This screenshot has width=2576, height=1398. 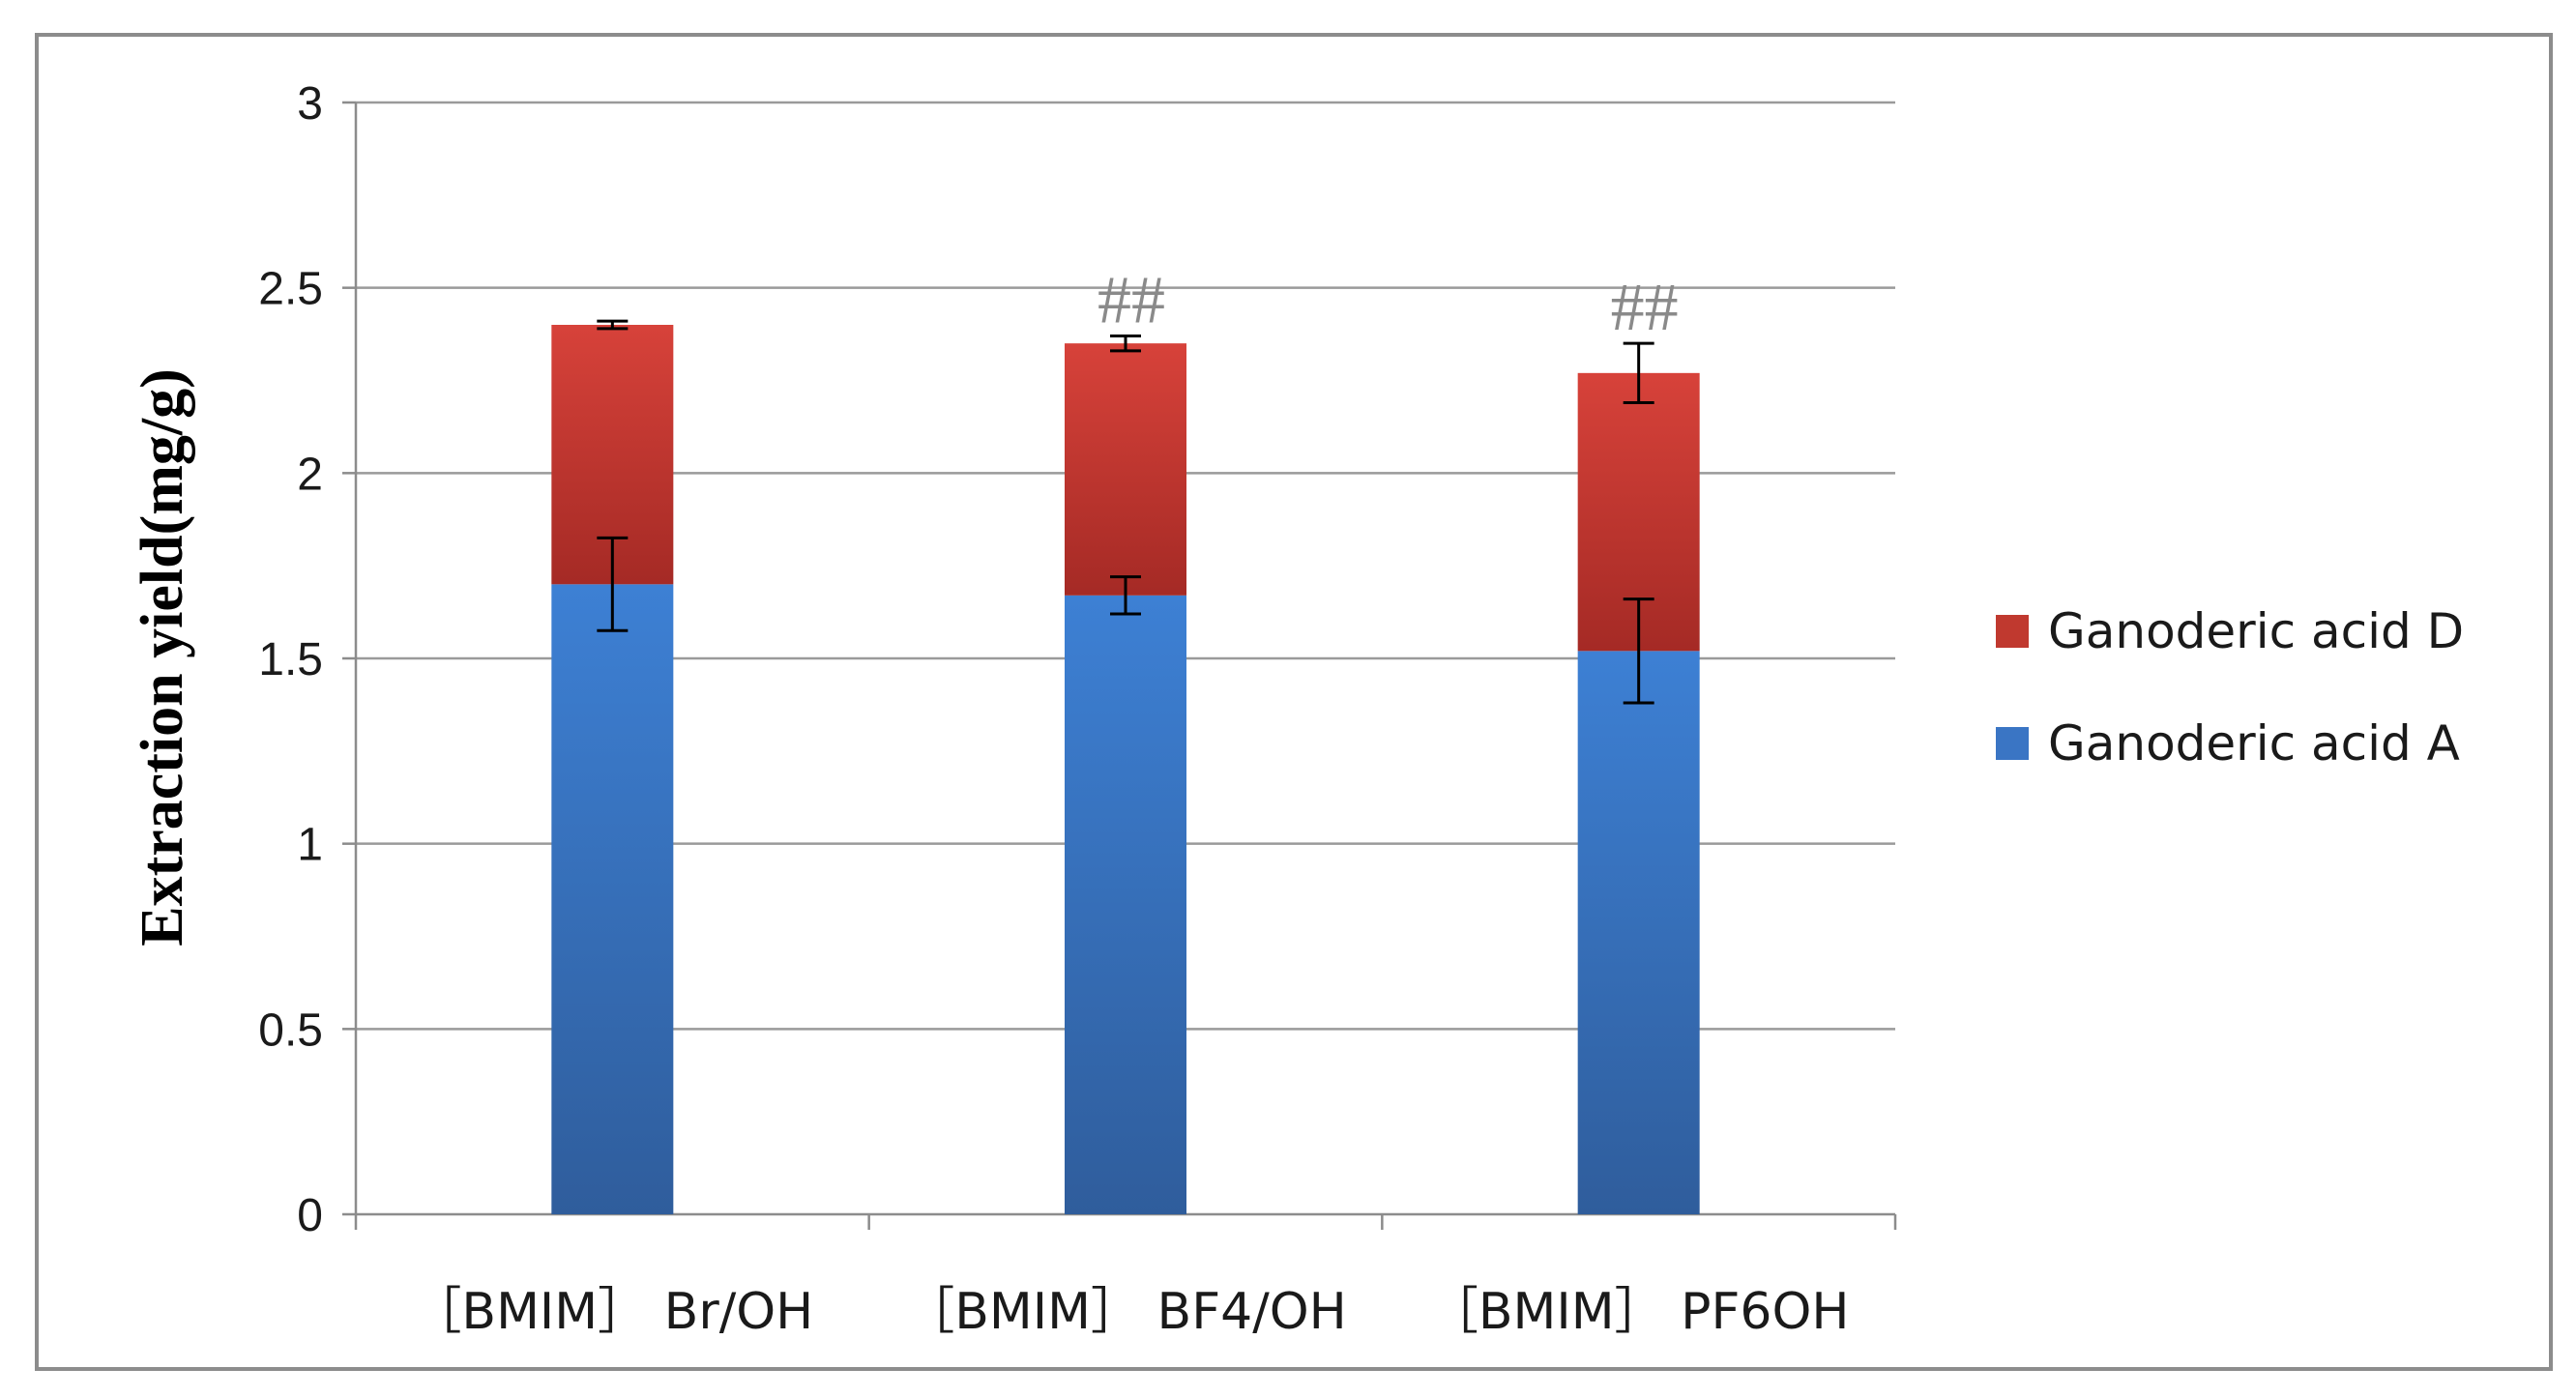 I want to click on legend-label: Ganoderic acid A, so click(x=2254, y=743).